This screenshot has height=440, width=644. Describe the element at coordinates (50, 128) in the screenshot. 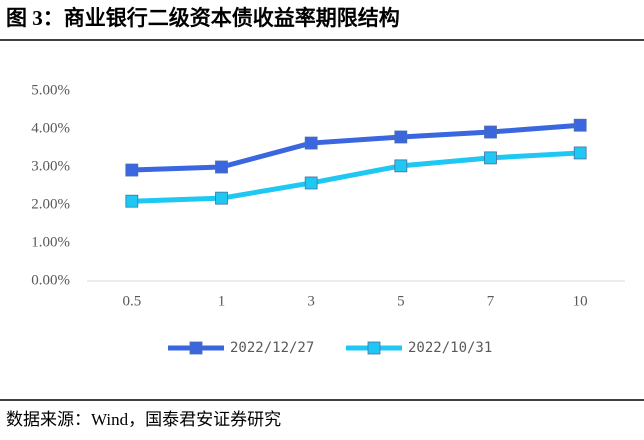

I see `y-tick-label: 4.00%` at that location.